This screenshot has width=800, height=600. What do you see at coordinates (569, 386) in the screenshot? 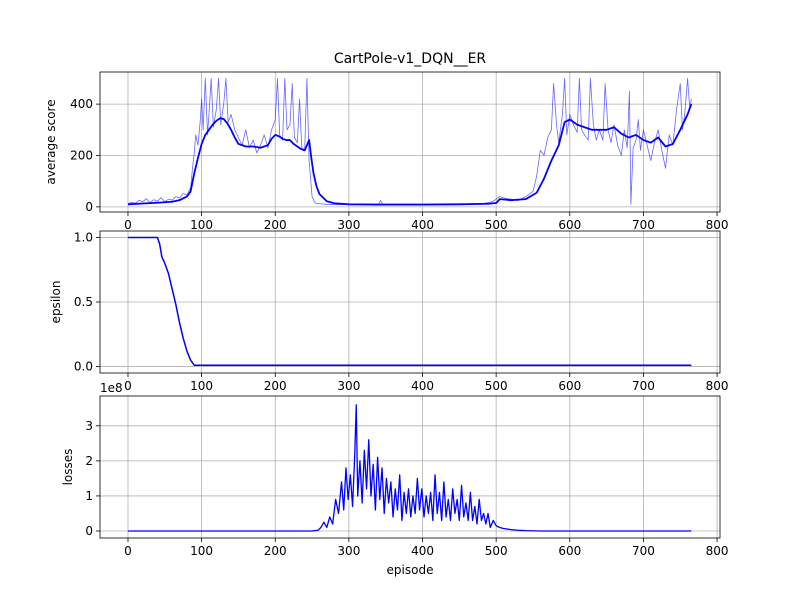
I see `epsilon-x-tick-label: 600` at bounding box center [569, 386].